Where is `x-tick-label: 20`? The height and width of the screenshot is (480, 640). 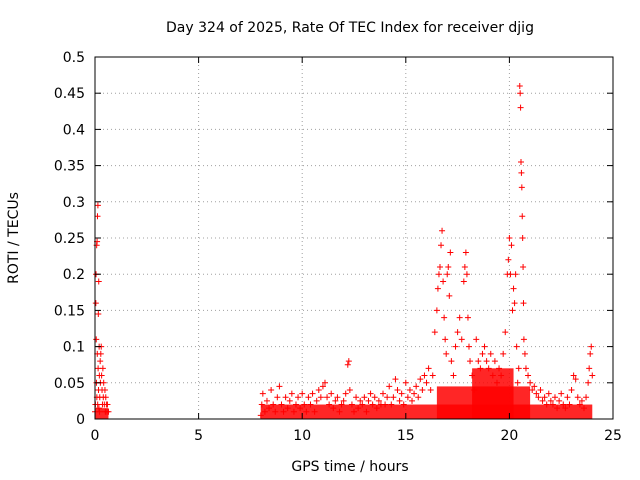
x-tick-label: 20 is located at coordinates (509, 436).